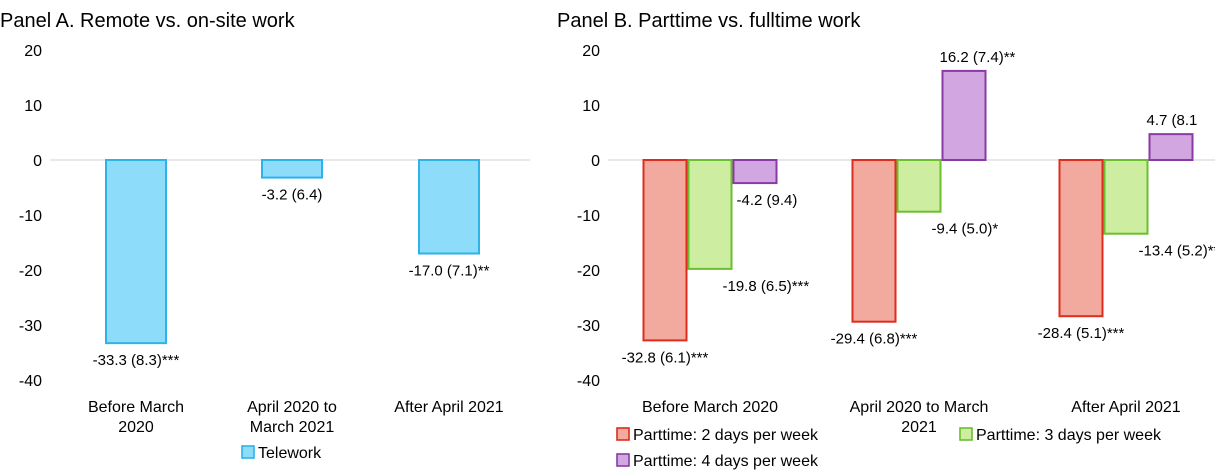 The image size is (1215, 474). I want to click on legend-label: Parttime: 3 days per week, so click(1069, 435).